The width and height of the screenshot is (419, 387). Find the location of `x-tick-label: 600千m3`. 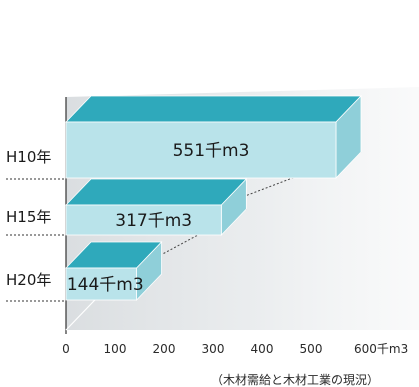

x-tick-label: 600千m3 is located at coordinates (381, 349).